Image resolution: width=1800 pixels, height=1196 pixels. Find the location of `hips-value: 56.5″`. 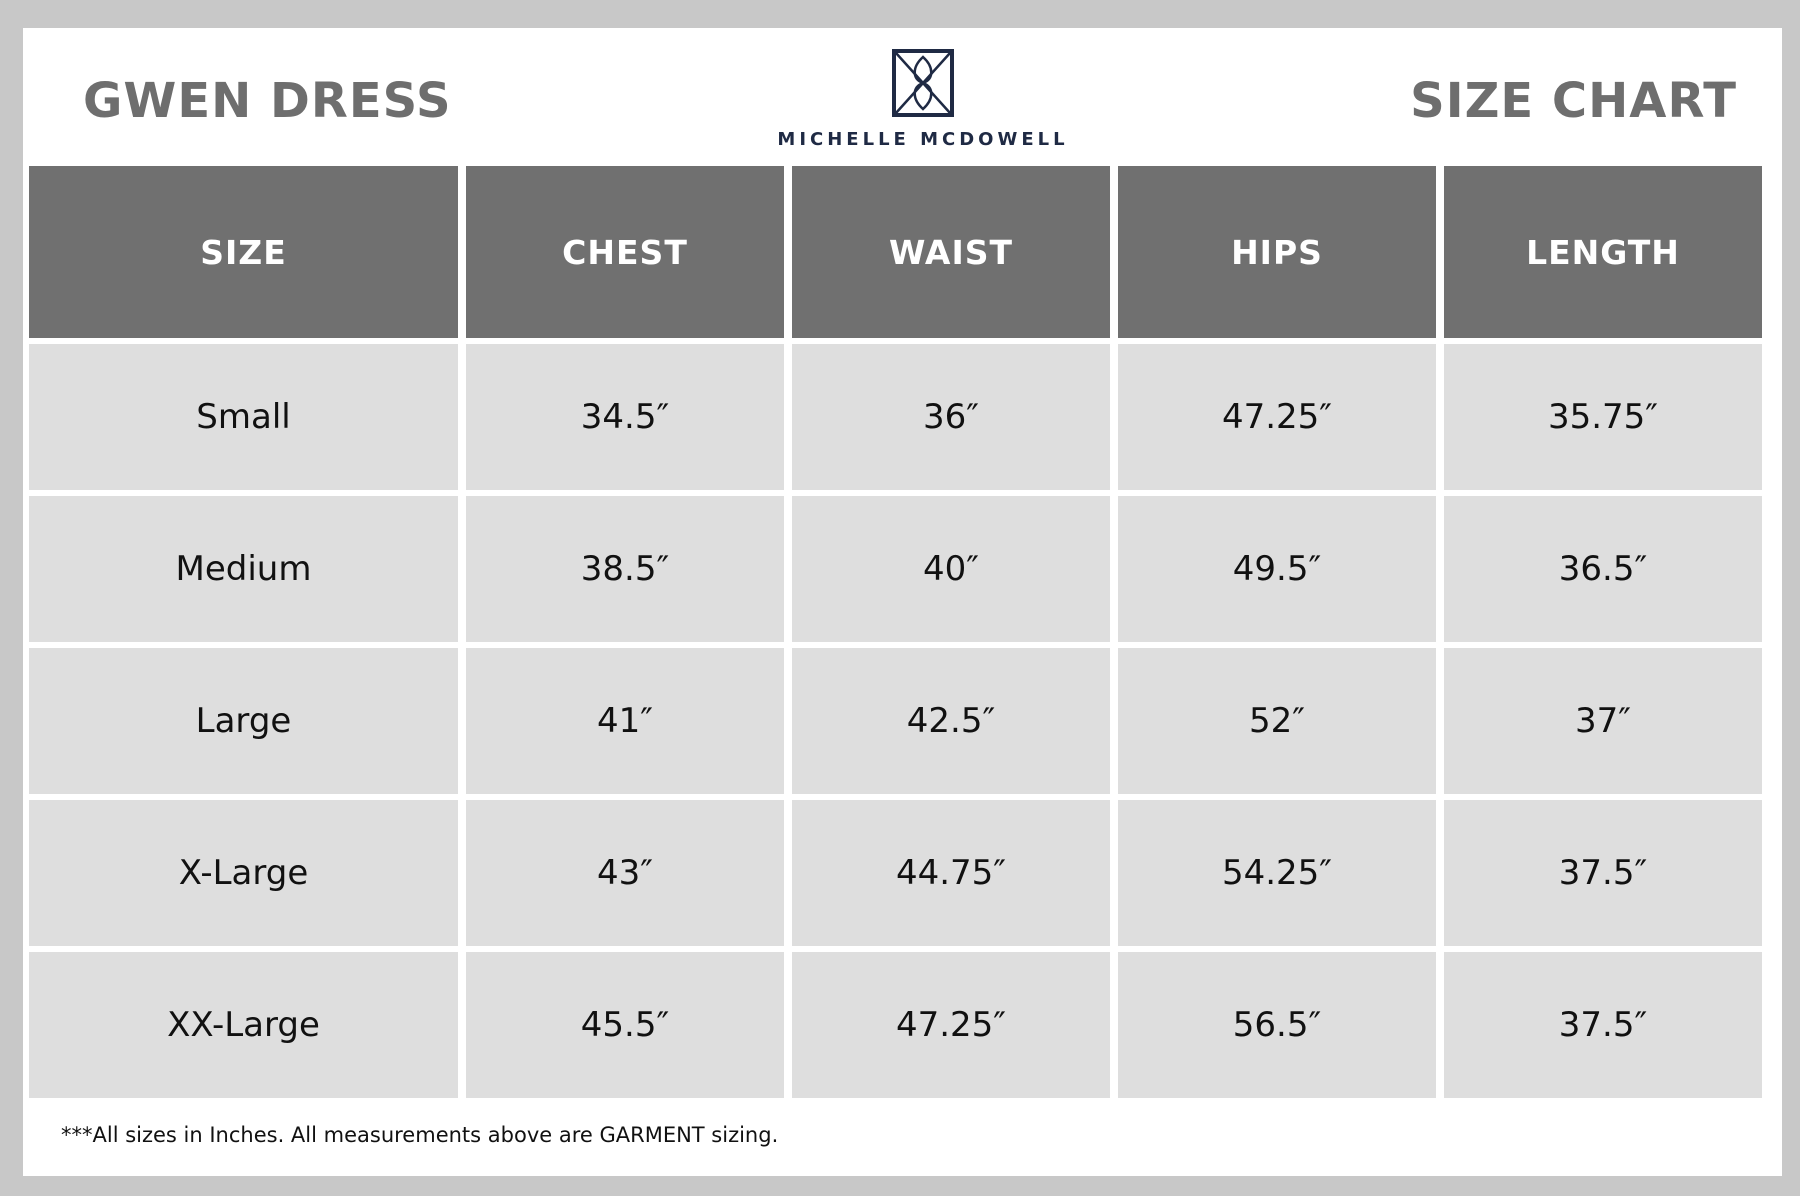

hips-value: 56.5″ is located at coordinates (1277, 1025).